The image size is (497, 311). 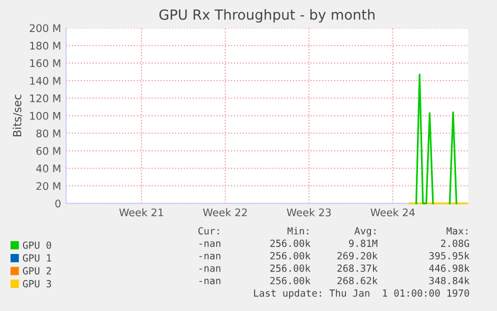 What do you see at coordinates (48, 168) in the screenshot?
I see `y-tick-label: 40 M` at bounding box center [48, 168].